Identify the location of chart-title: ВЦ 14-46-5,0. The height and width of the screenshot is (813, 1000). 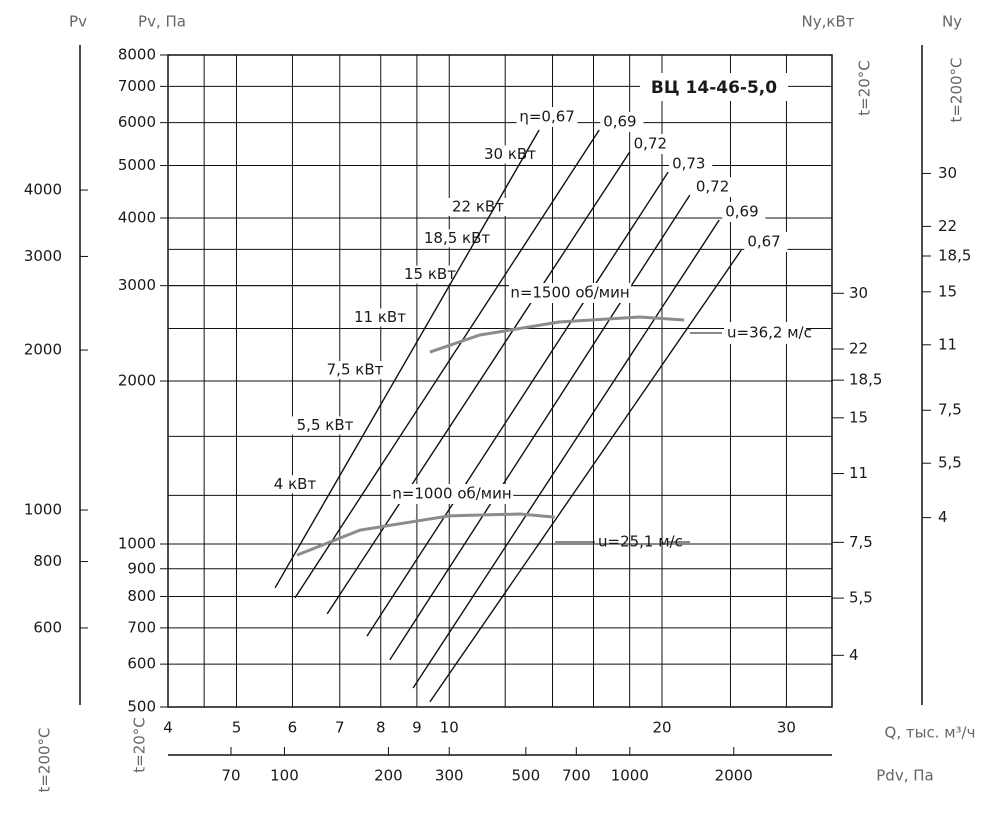
(714, 88).